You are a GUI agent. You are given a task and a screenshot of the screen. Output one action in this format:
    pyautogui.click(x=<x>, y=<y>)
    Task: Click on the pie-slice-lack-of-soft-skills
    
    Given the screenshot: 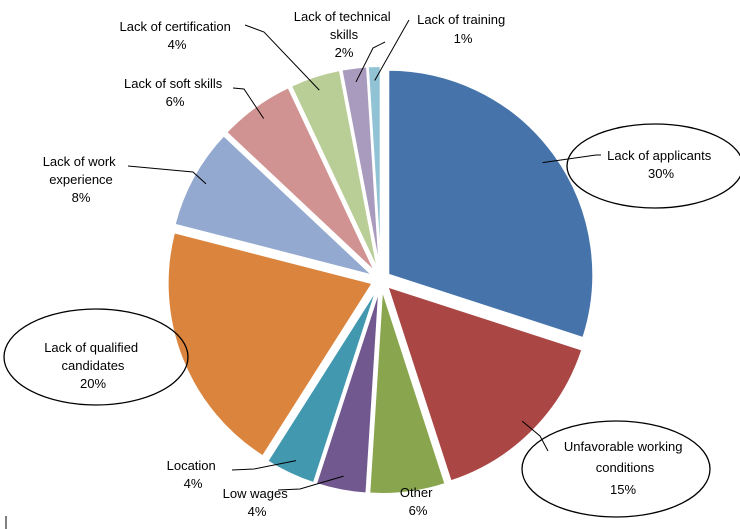 What is the action you would take?
    pyautogui.click(x=300, y=179)
    